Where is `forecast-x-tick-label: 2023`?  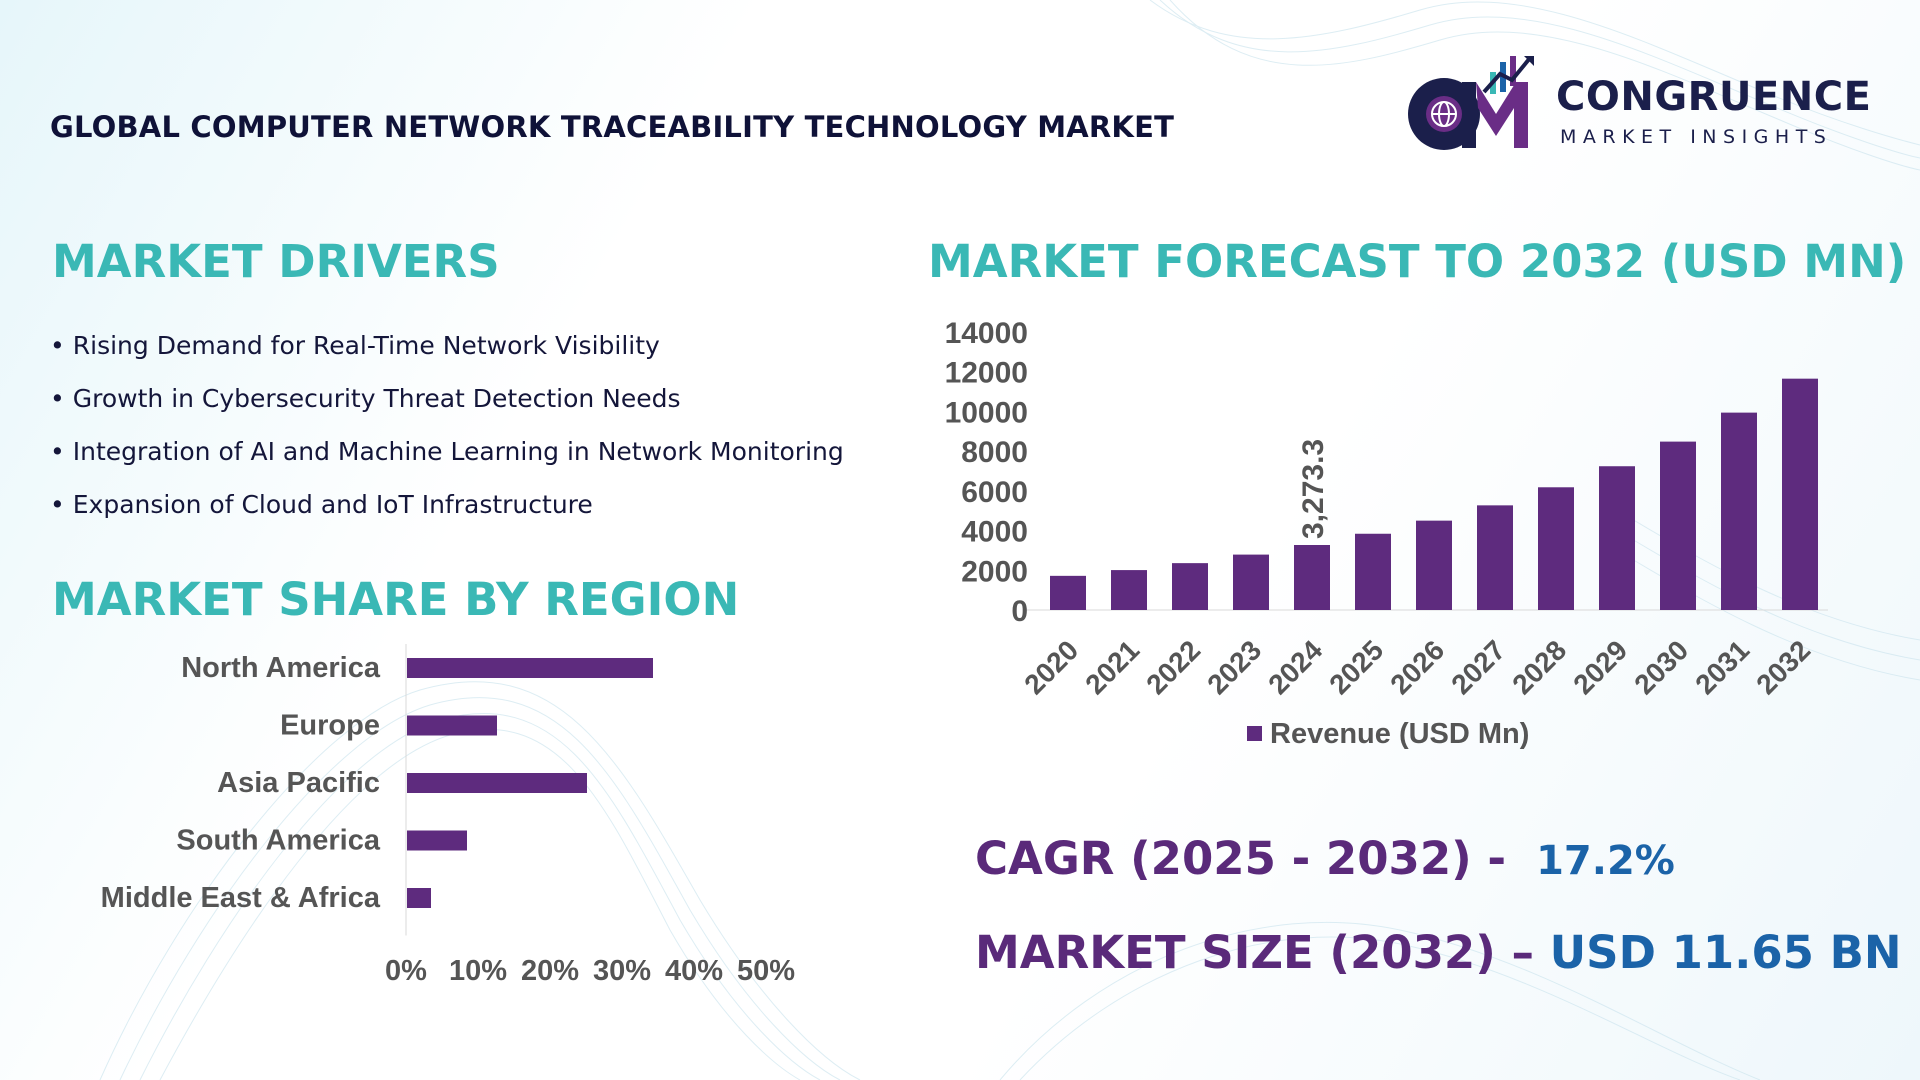 forecast-x-tick-label: 2023 is located at coordinates (1234, 667).